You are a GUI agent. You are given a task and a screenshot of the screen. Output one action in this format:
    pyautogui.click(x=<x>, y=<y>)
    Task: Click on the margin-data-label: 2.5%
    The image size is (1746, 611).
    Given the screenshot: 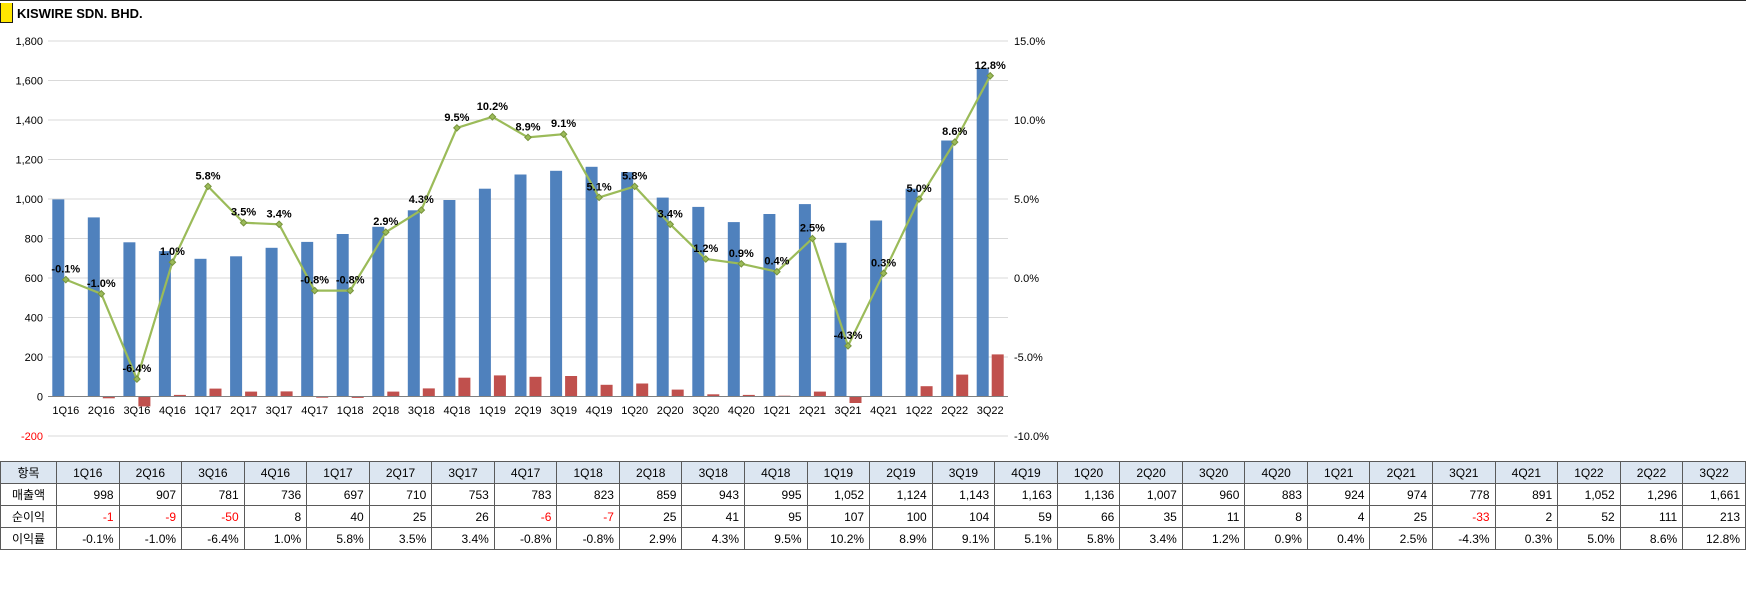 What is the action you would take?
    pyautogui.click(x=812, y=229)
    